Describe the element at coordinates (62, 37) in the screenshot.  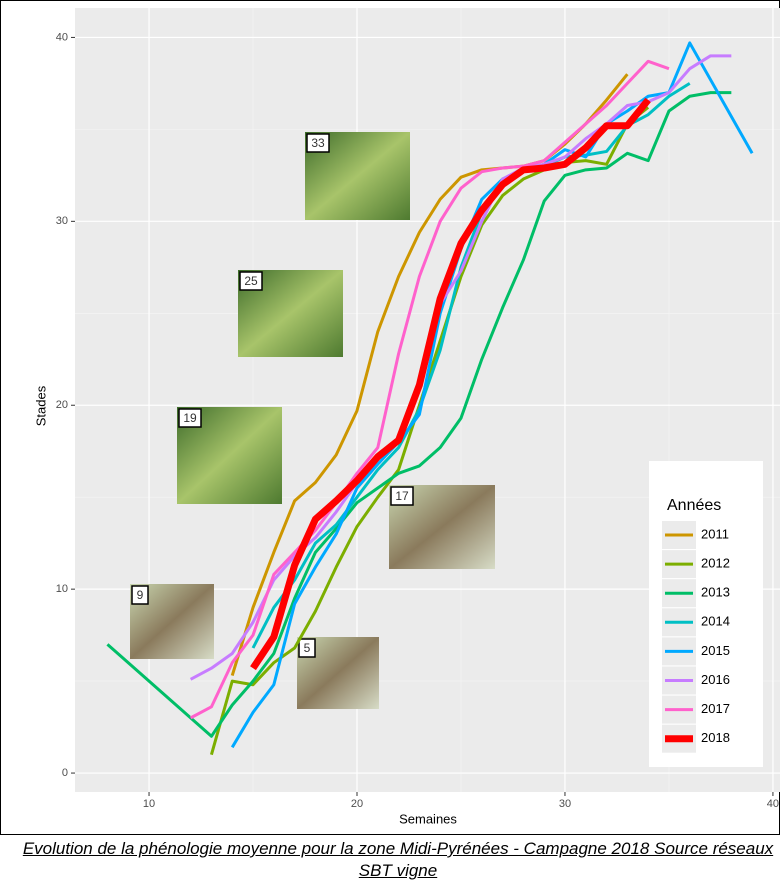
I see `y-tick-label: 40` at that location.